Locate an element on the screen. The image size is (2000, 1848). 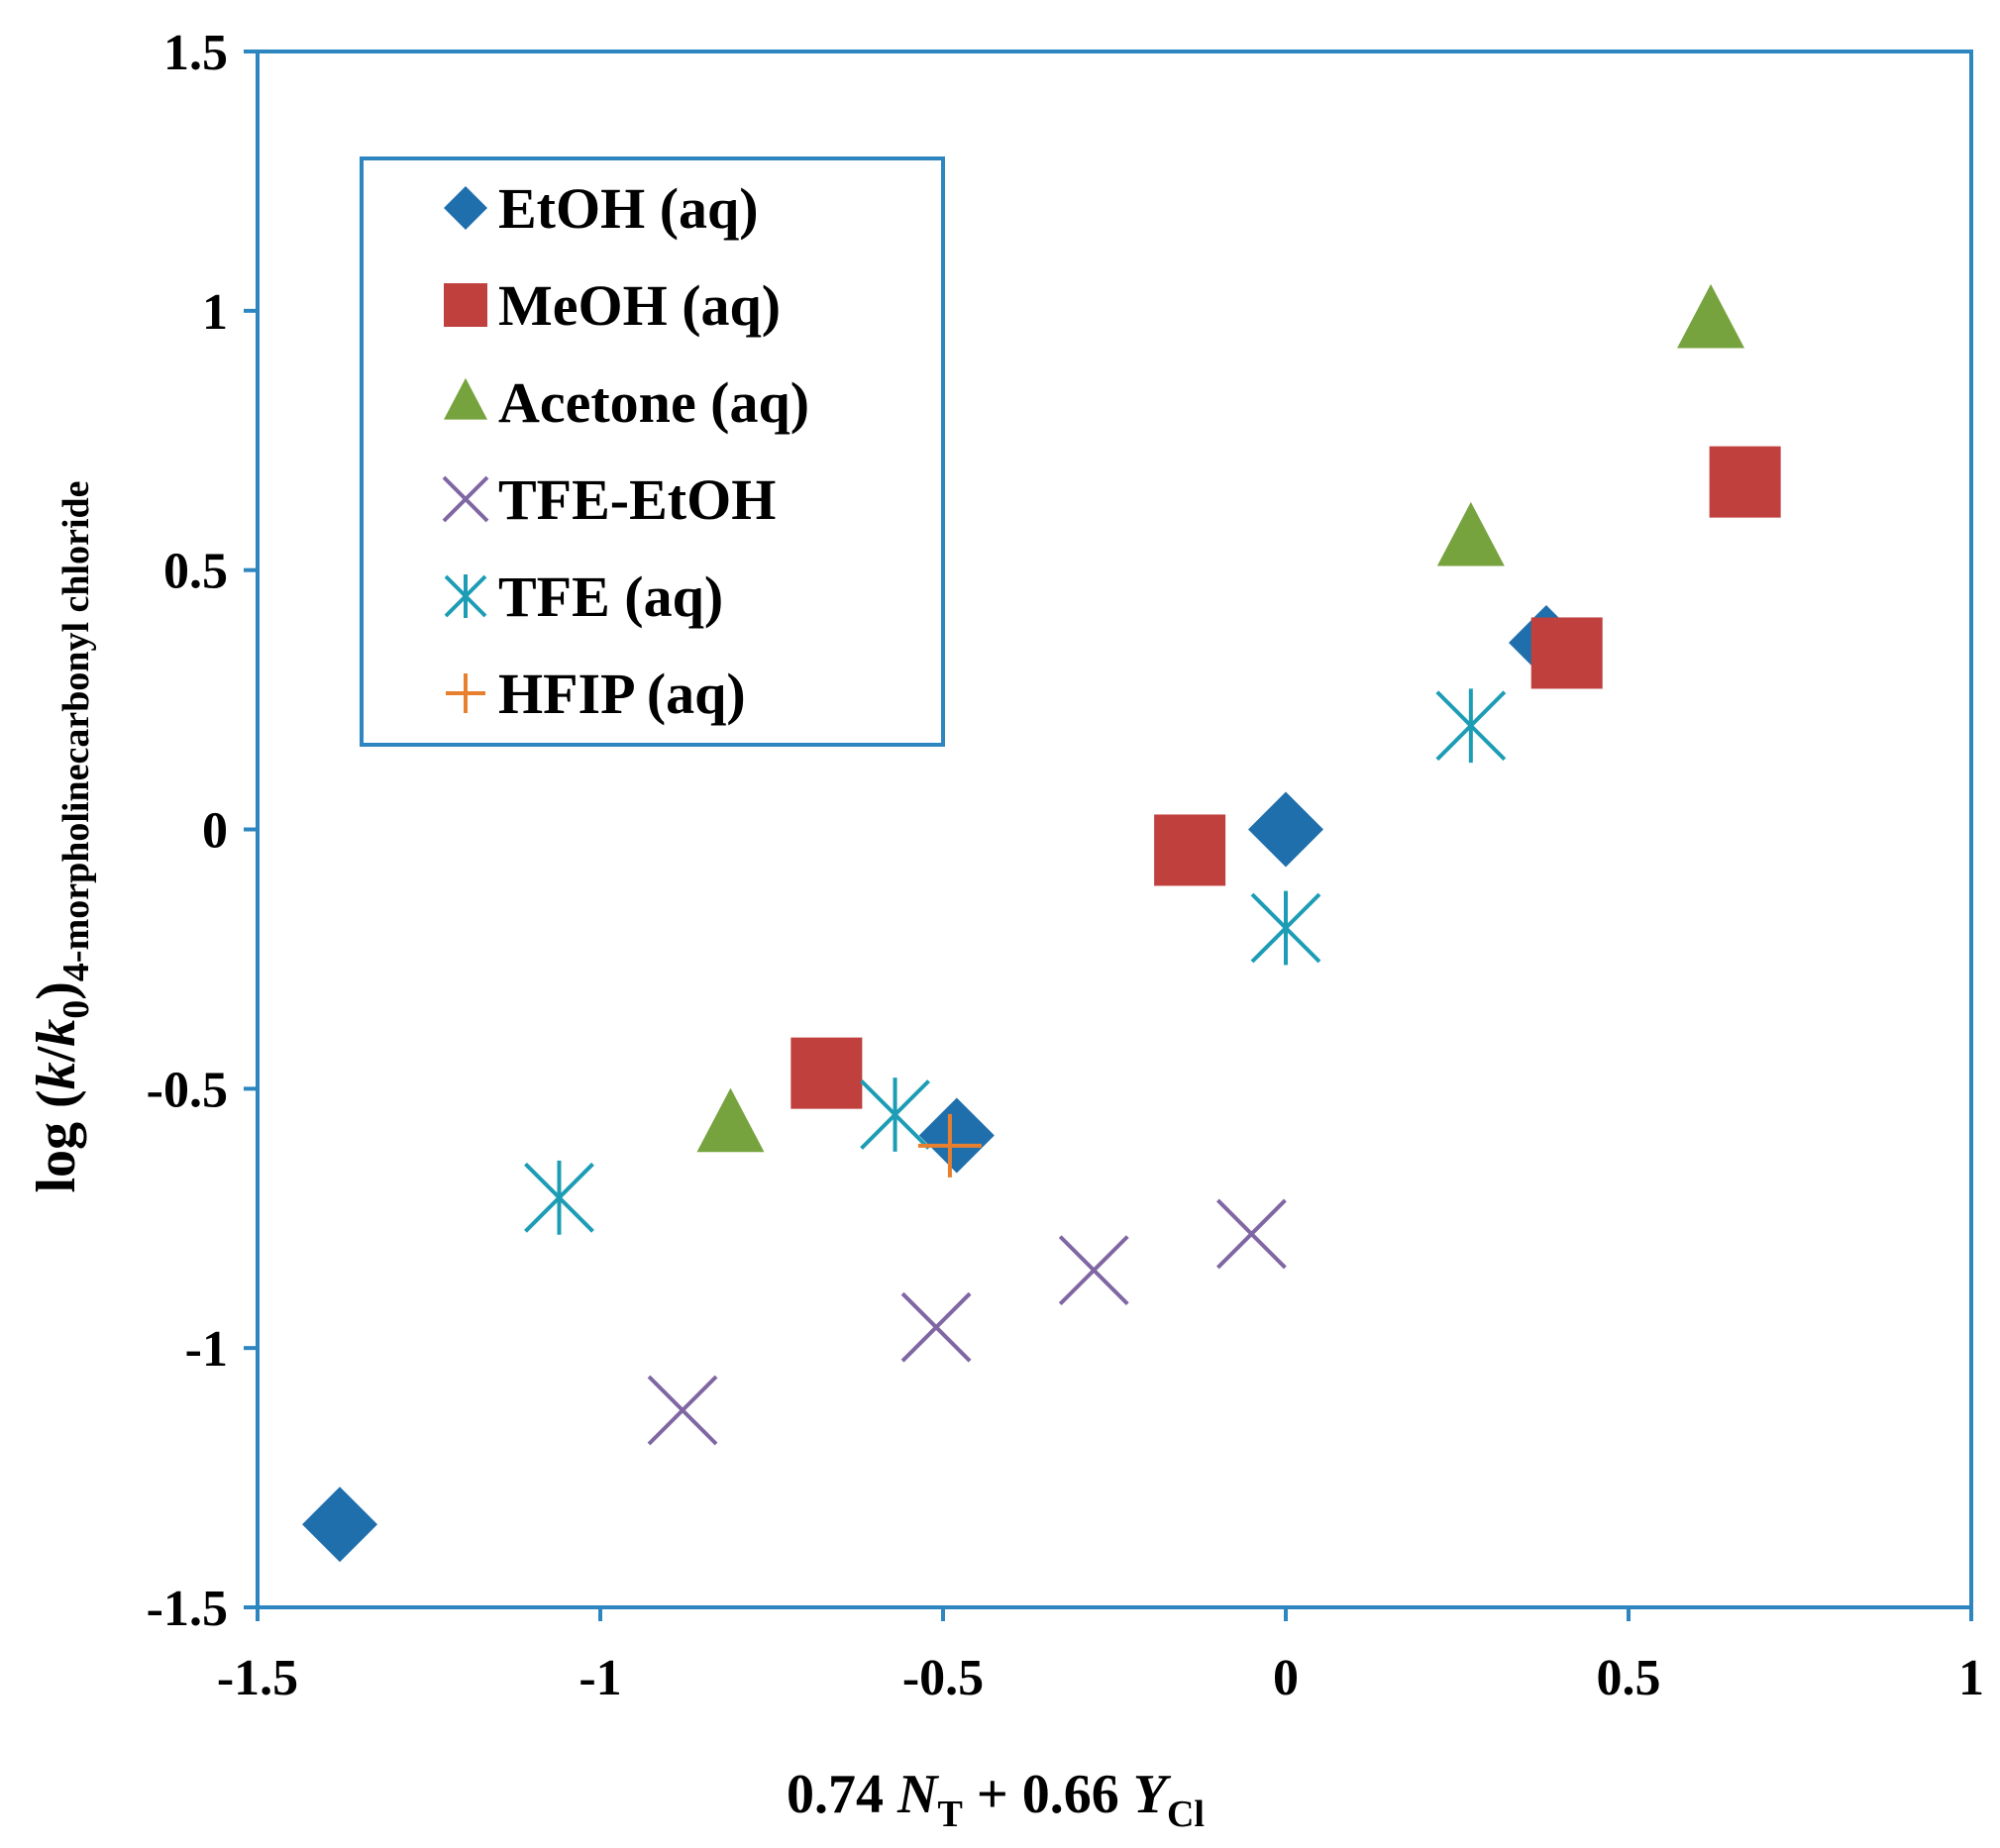
y-tick-label: 1.5 is located at coordinates (196, 53).